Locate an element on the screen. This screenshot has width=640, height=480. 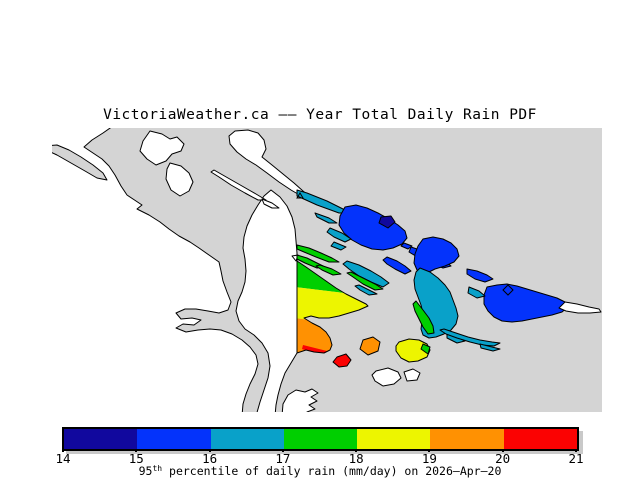
tick-label-17: 17 is located at coordinates (283, 458).